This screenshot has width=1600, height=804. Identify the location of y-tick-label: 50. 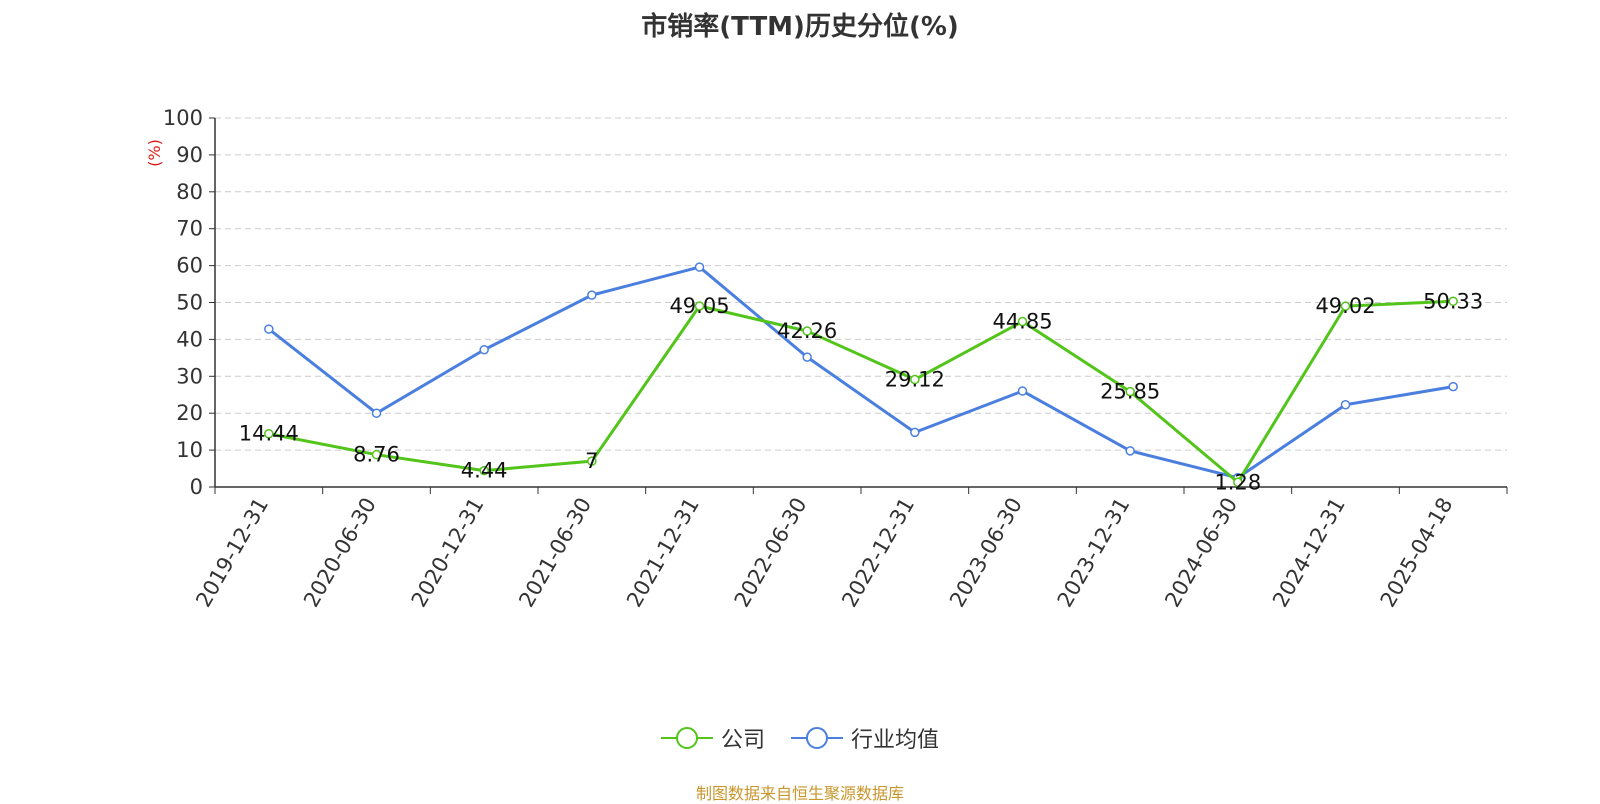
(189, 303).